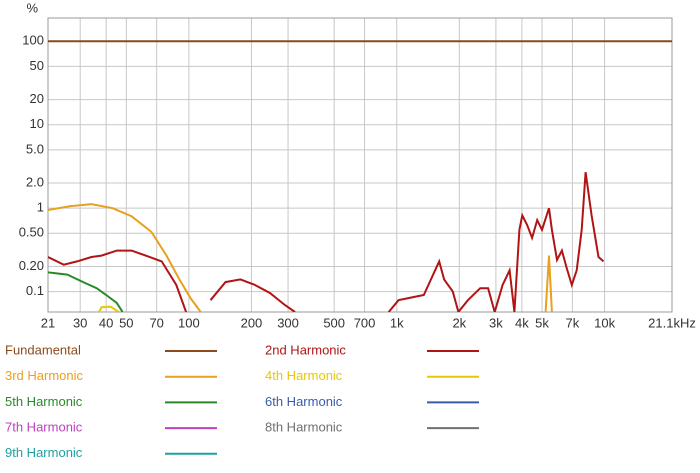 Image resolution: width=700 pixels, height=473 pixels. Describe the element at coordinates (40, 207) in the screenshot. I see `y-tick-label: 1` at that location.